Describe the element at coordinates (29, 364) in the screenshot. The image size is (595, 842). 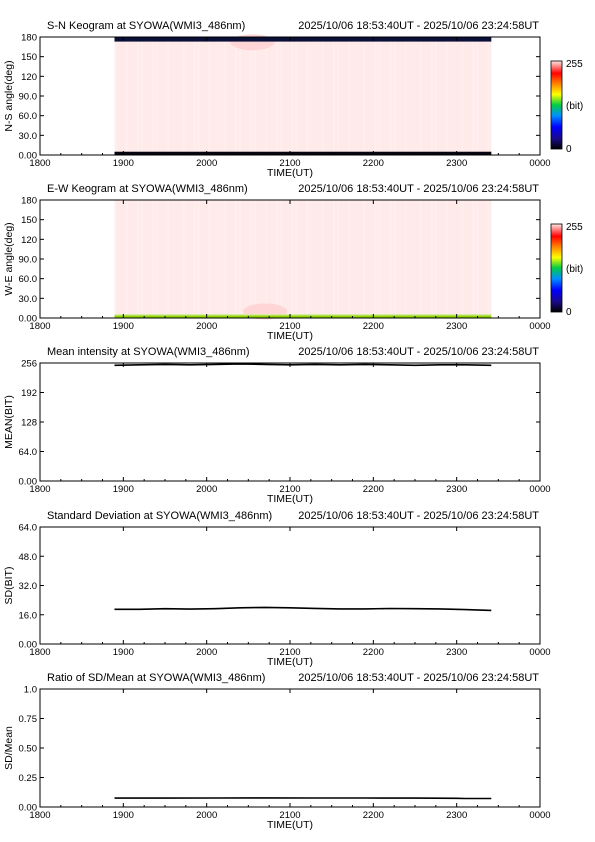
I see `y-tick-label: 256` at that location.